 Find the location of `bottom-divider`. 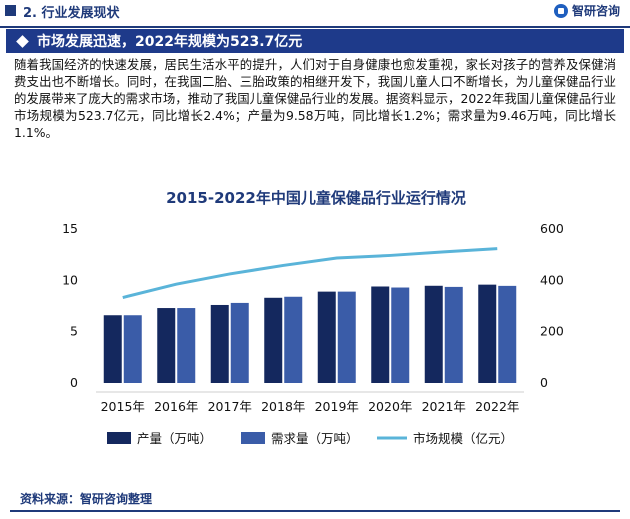

bottom-divider is located at coordinates (315, 511).